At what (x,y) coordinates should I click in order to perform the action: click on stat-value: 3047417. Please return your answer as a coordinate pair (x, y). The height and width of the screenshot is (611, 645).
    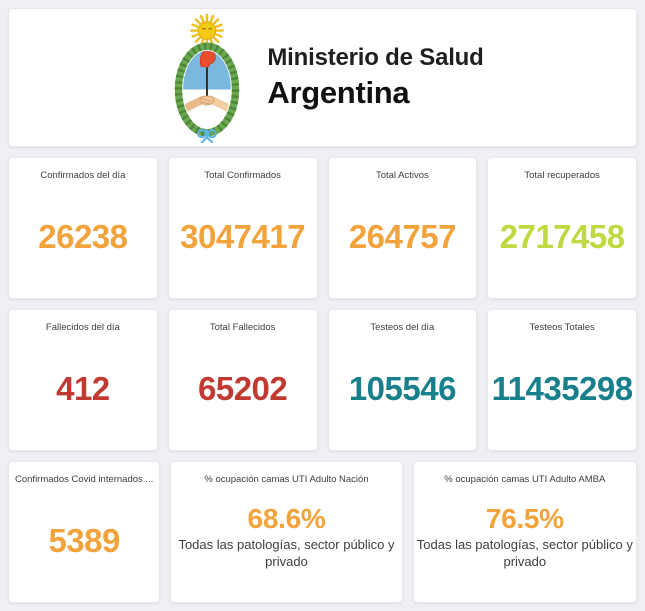
    Looking at the image, I should click on (243, 236).